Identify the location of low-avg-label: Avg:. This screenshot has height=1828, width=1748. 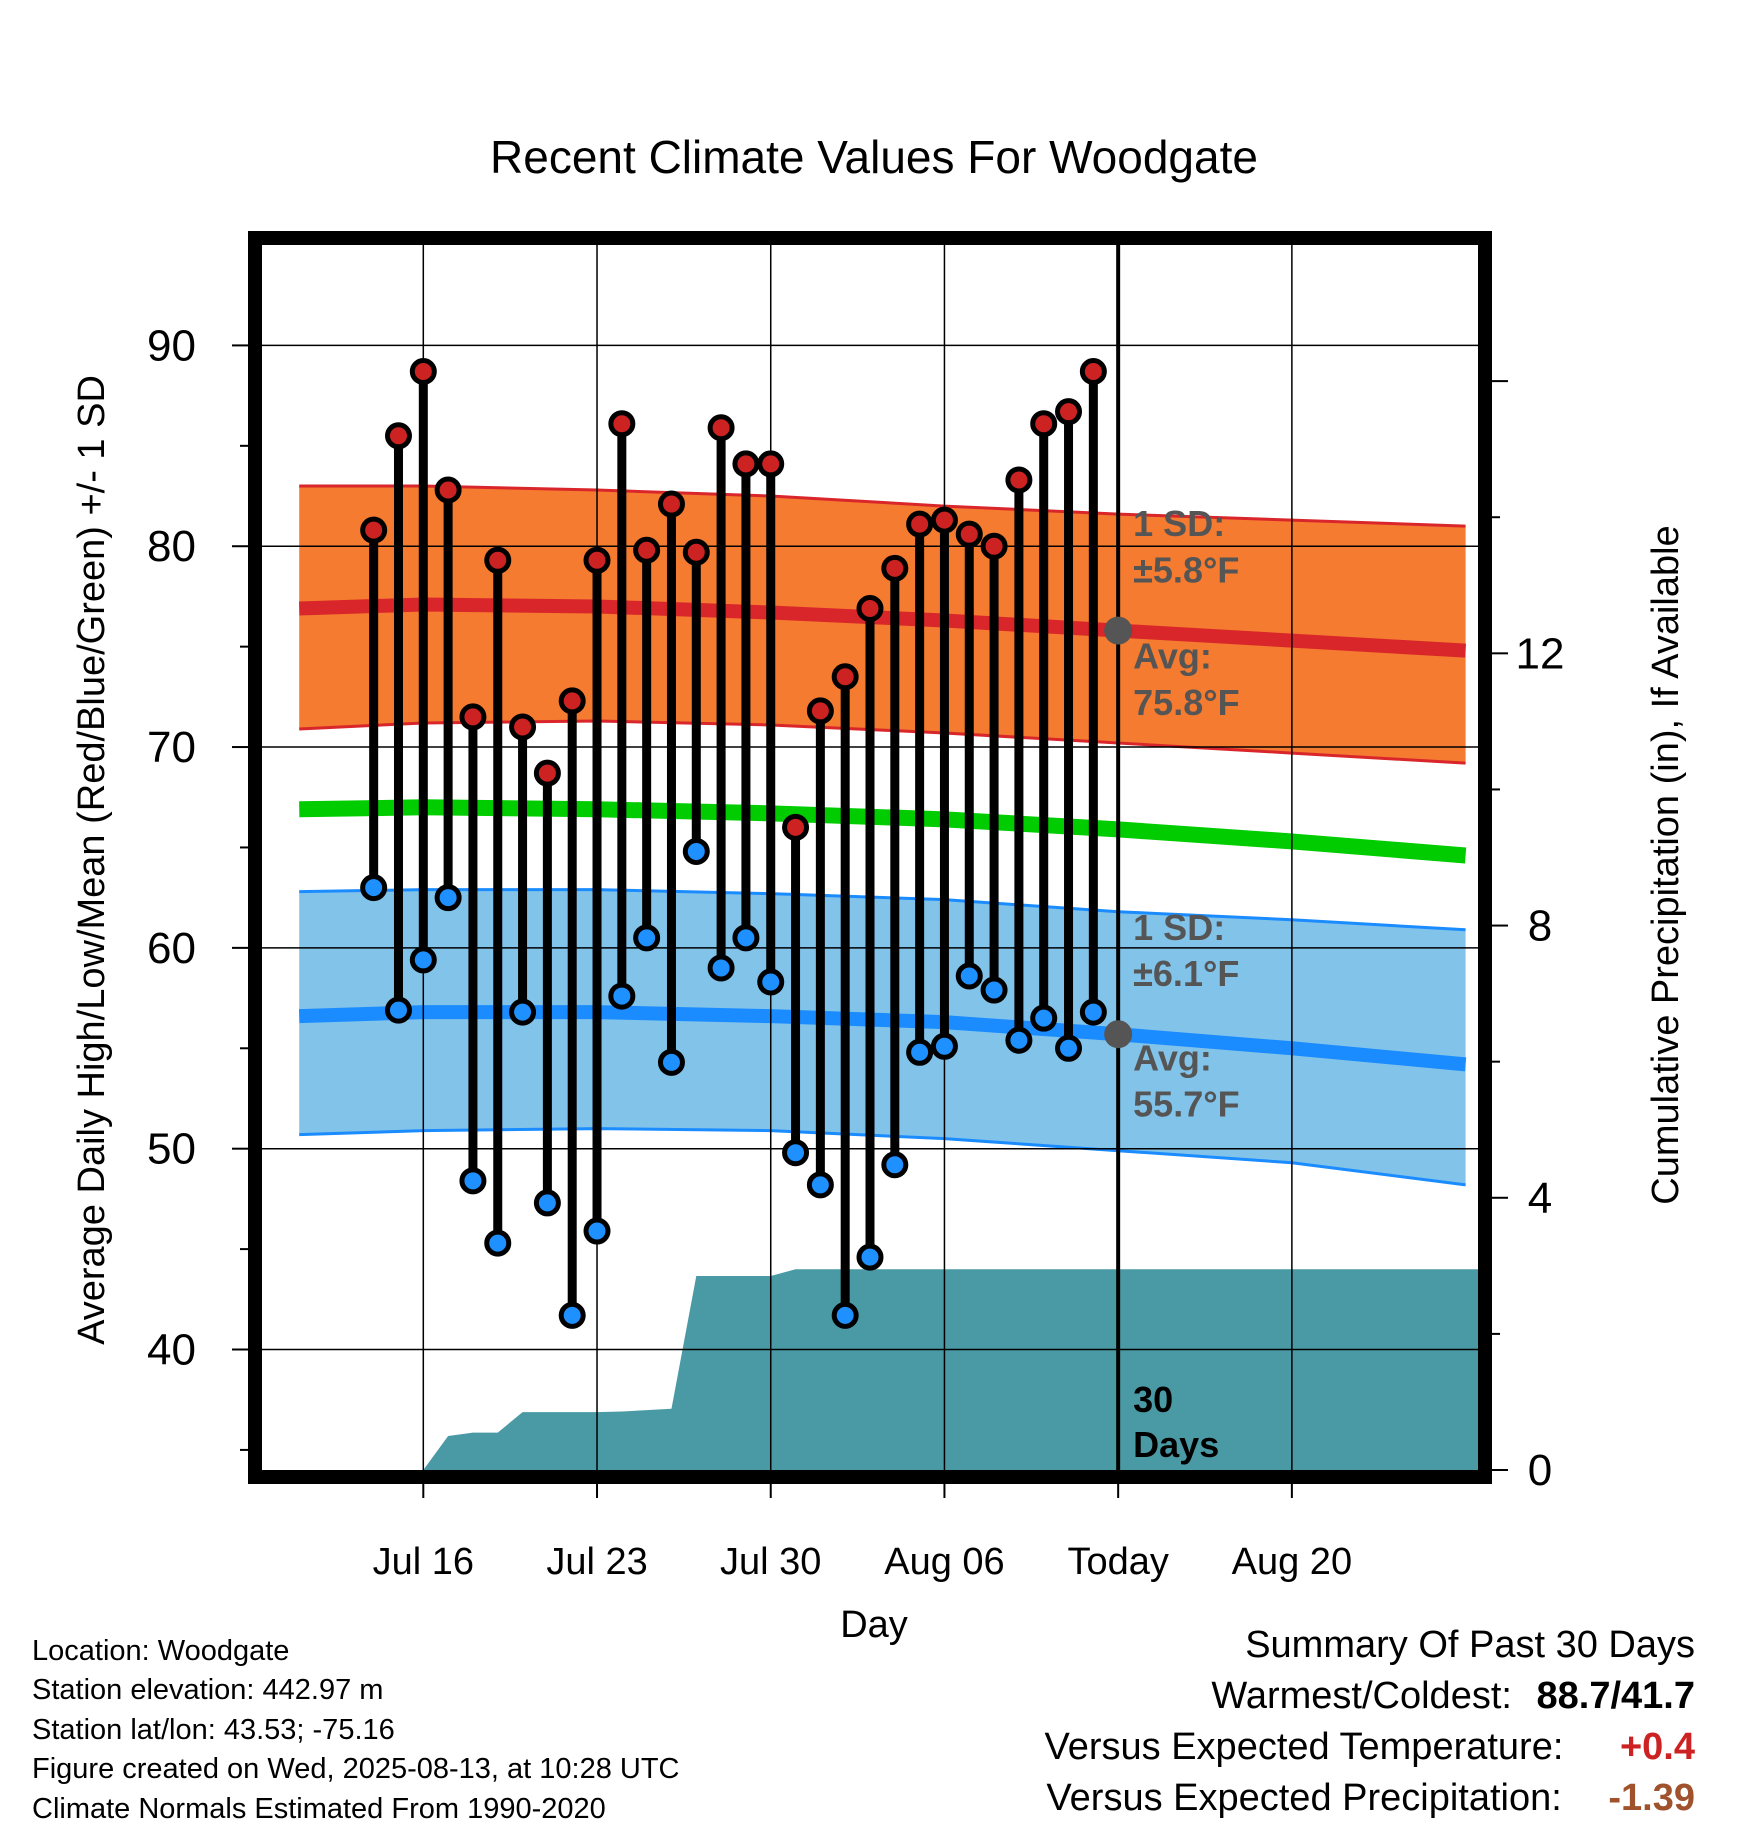
(1172, 1057).